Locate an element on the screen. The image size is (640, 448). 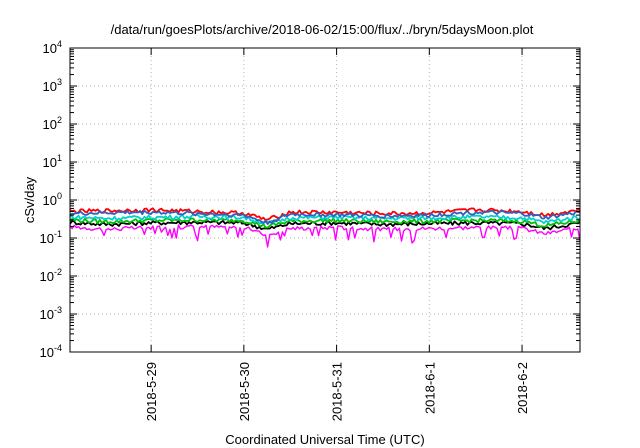
x-axis-label: Coordinated Universal Time (UTC) is located at coordinates (324, 439).